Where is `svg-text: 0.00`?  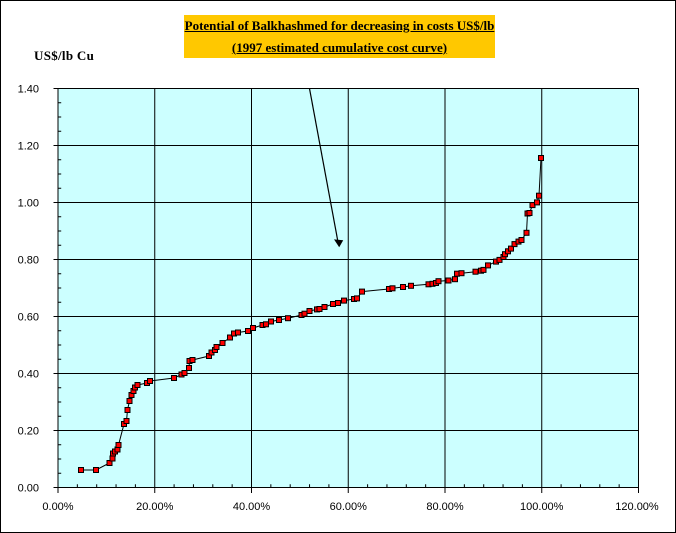
svg-text: 0.00 is located at coordinates (28, 489).